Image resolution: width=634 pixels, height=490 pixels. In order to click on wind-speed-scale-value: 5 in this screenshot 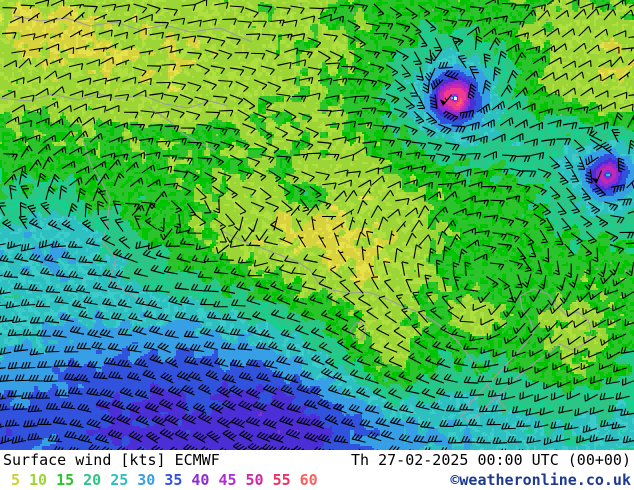, I will do `click(16, 480)`.